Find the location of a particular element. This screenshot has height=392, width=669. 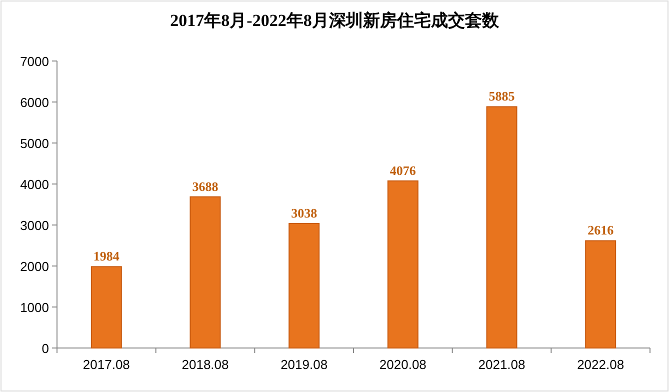

y-tick-label: 1000 is located at coordinates (34, 307).